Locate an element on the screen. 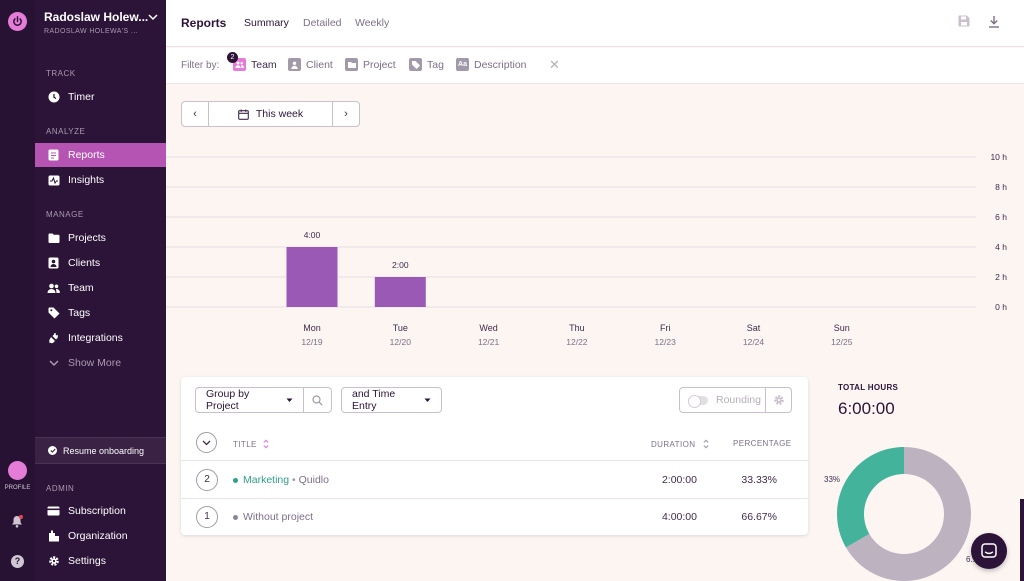 This screenshot has width=1024, height=581. table-row: 1 Without project 4:00:00 66.67% is located at coordinates (494, 517).